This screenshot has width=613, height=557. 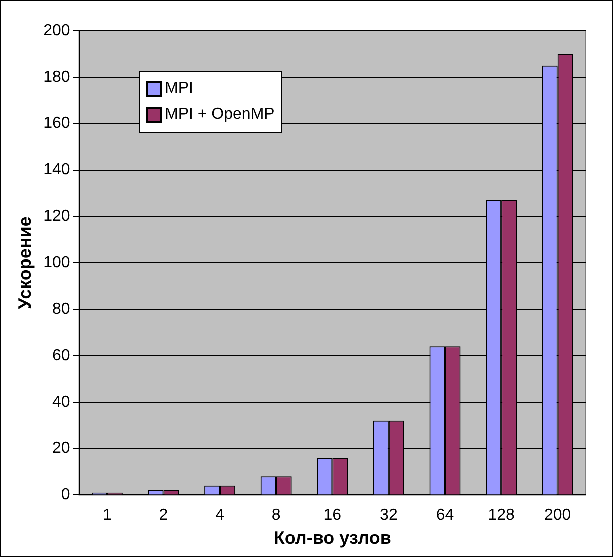 I want to click on y-tick-label: 160, so click(x=57, y=123).